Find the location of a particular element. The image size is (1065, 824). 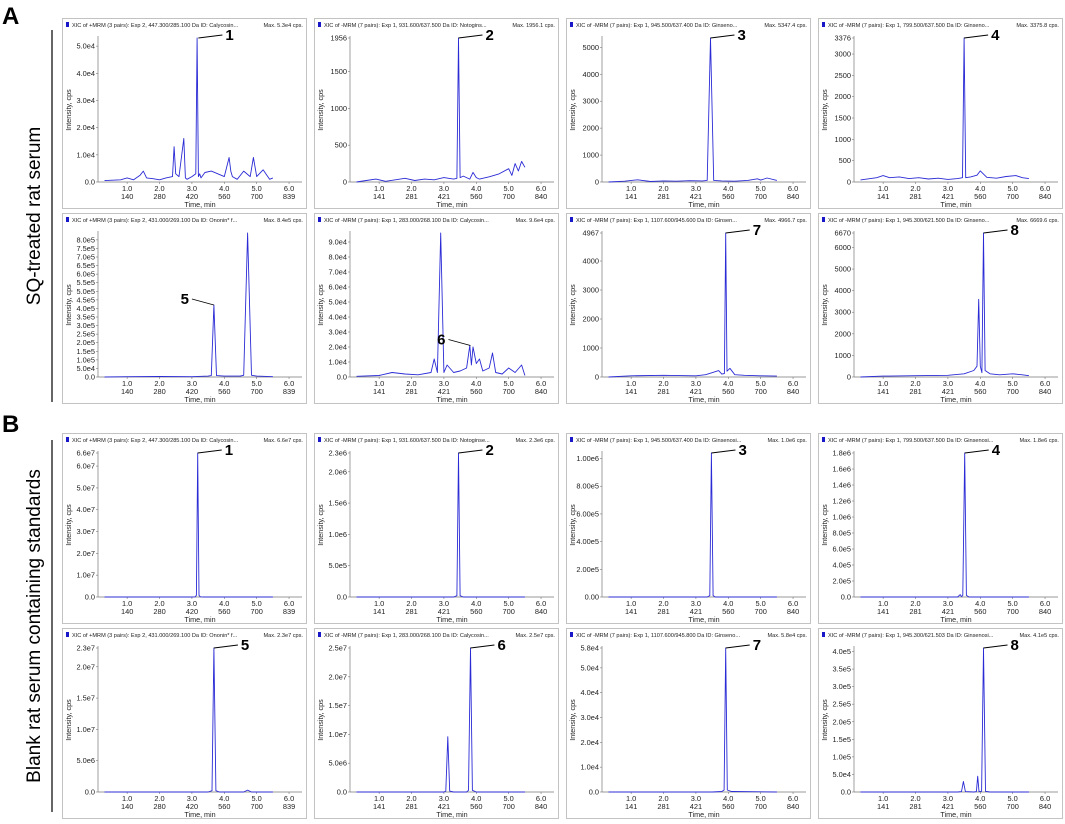

y-tick-label: 7.0e4 is located at coordinates (338, 272).